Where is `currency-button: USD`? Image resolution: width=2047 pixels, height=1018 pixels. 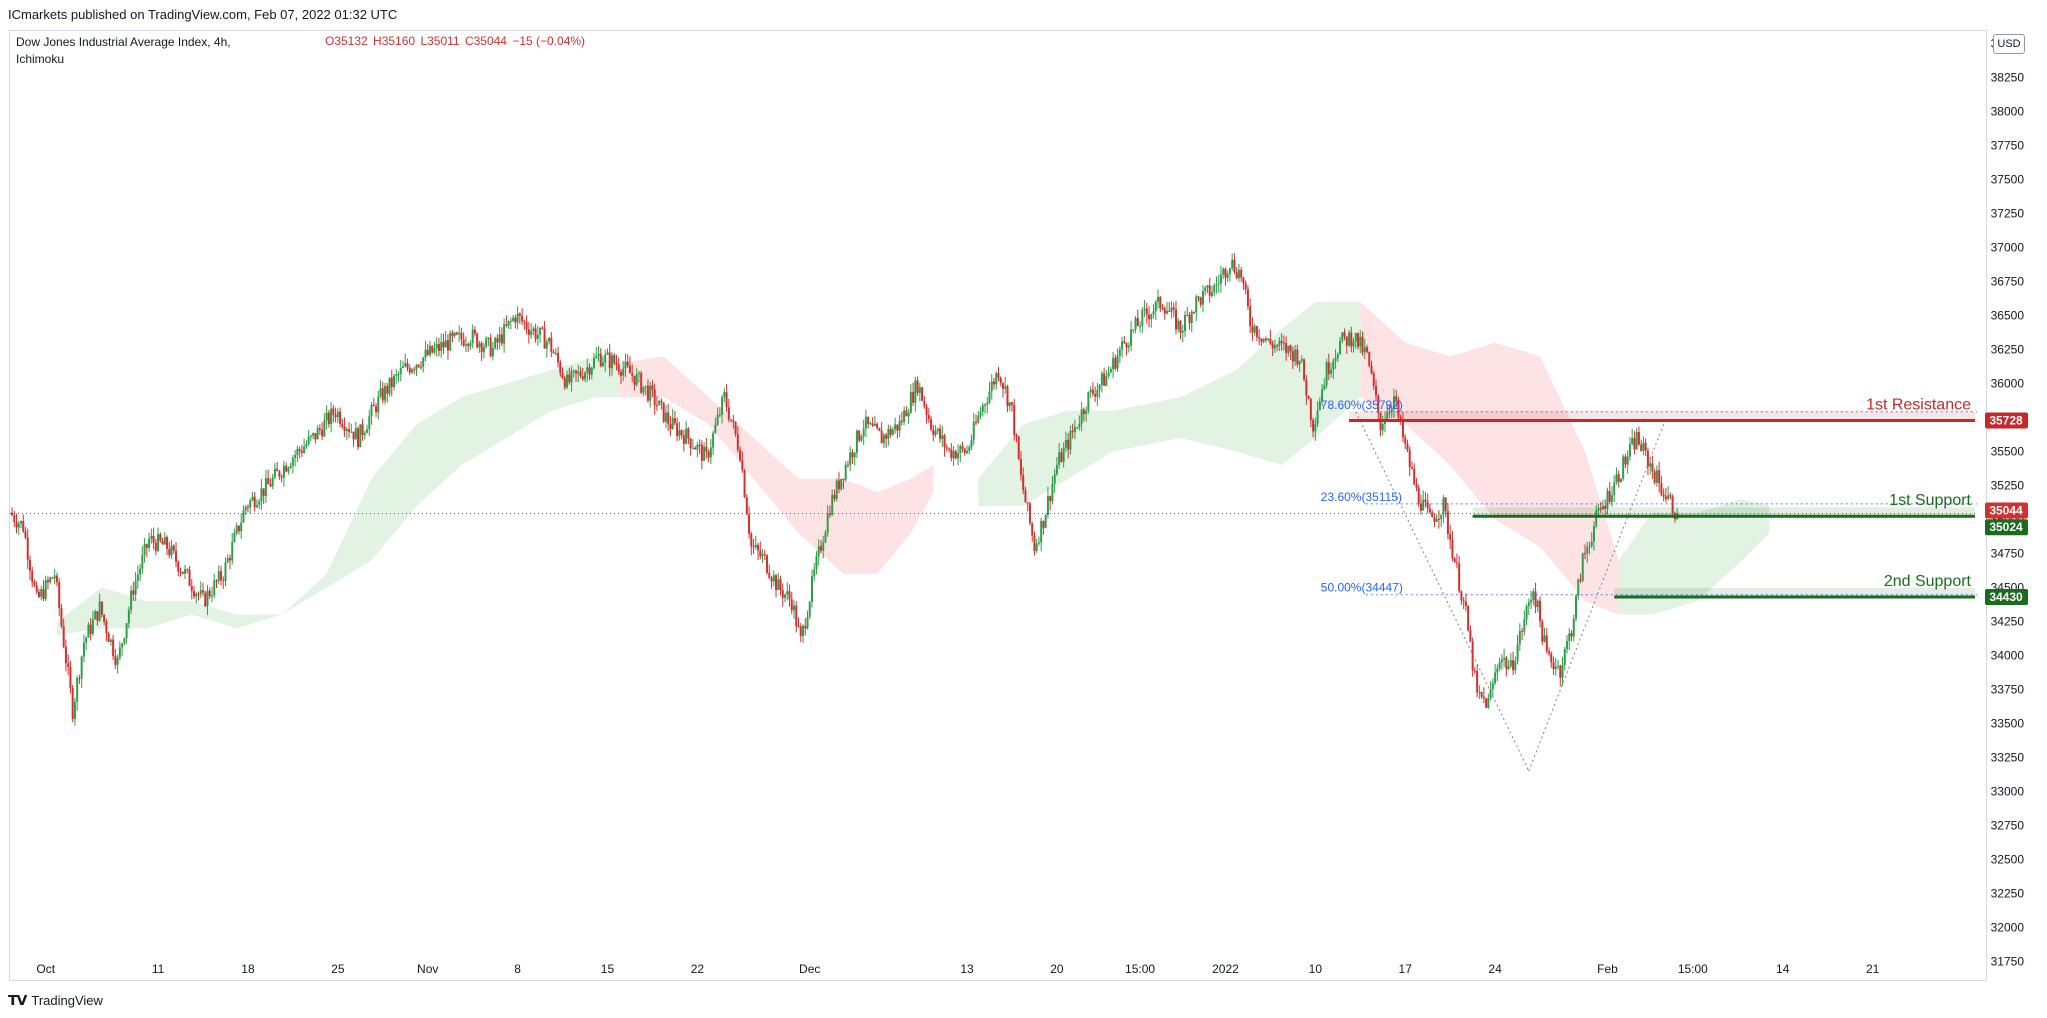
currency-button: USD is located at coordinates (2009, 44).